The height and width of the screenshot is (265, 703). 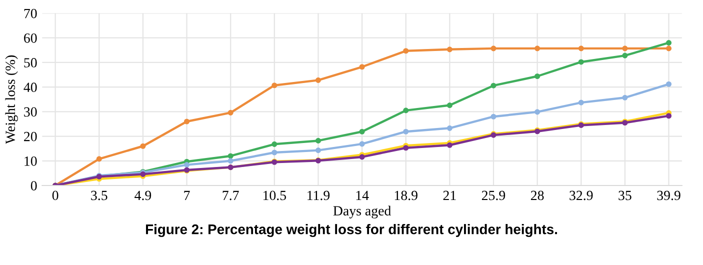 I want to click on y-tick-label: 20, so click(x=30, y=137).